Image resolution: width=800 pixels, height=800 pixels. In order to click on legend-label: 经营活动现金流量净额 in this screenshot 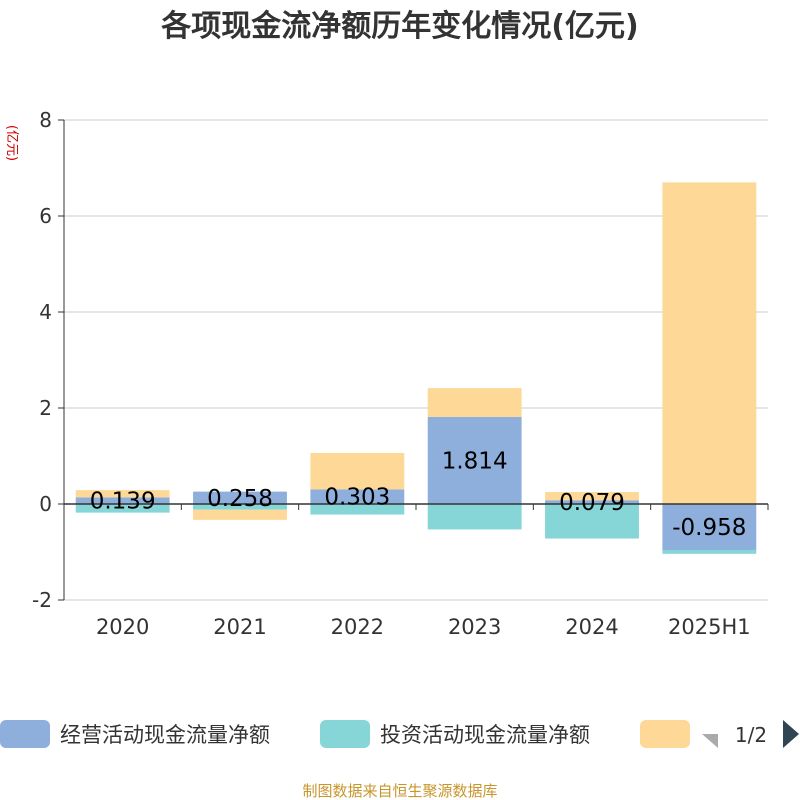, I will do `click(165, 735)`.